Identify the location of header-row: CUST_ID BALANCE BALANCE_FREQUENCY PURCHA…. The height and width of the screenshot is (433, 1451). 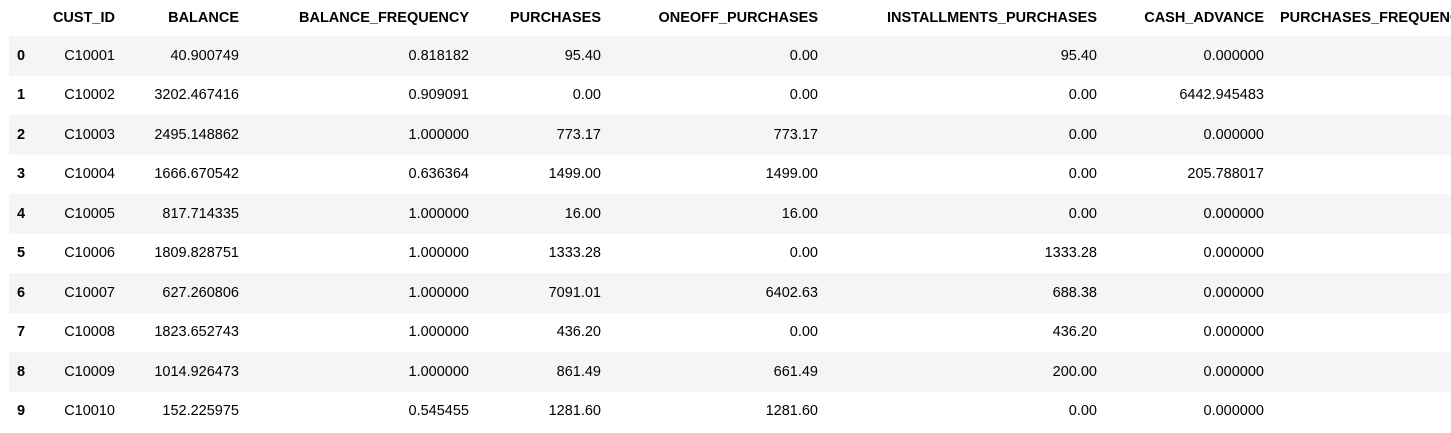
(730, 18).